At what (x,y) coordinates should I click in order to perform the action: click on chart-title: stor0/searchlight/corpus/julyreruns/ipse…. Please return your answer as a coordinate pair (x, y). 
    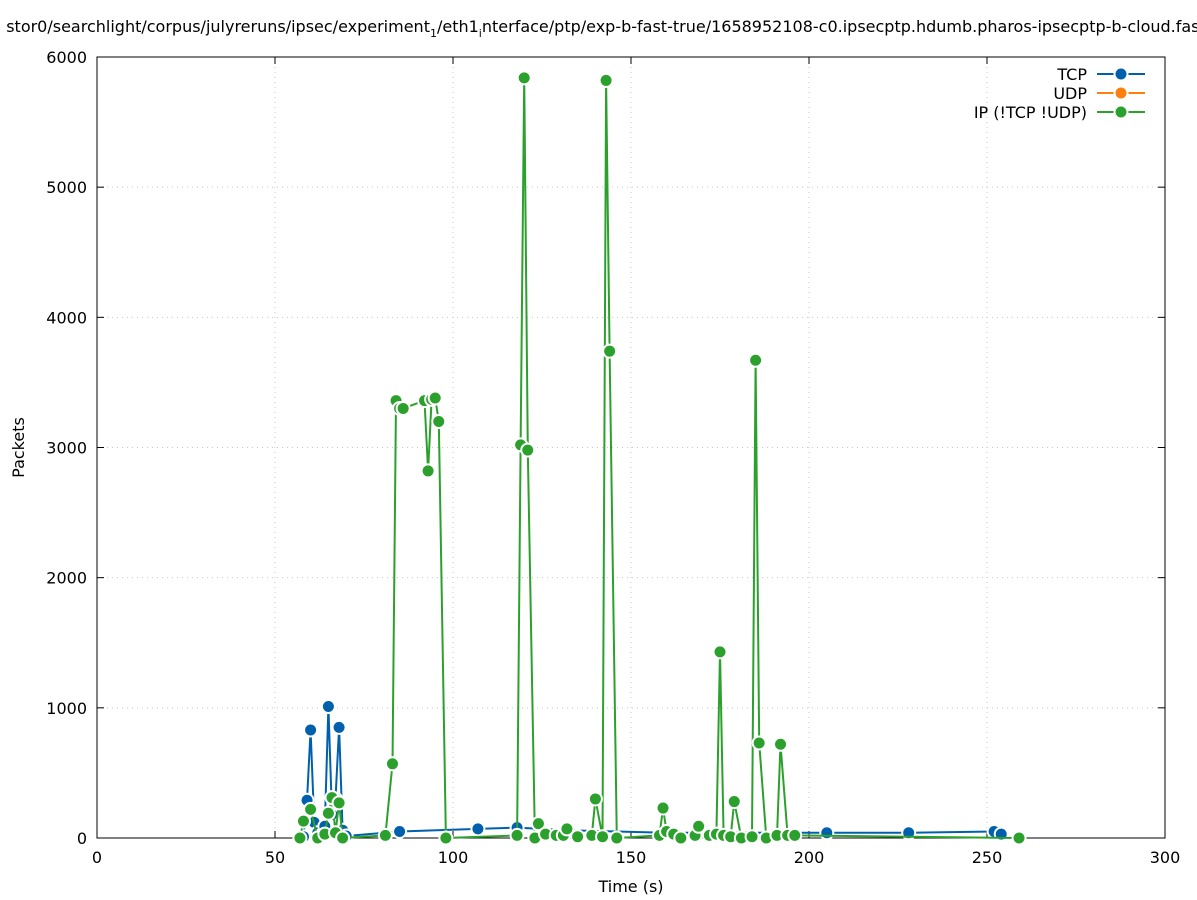
    Looking at the image, I should click on (601, 28).